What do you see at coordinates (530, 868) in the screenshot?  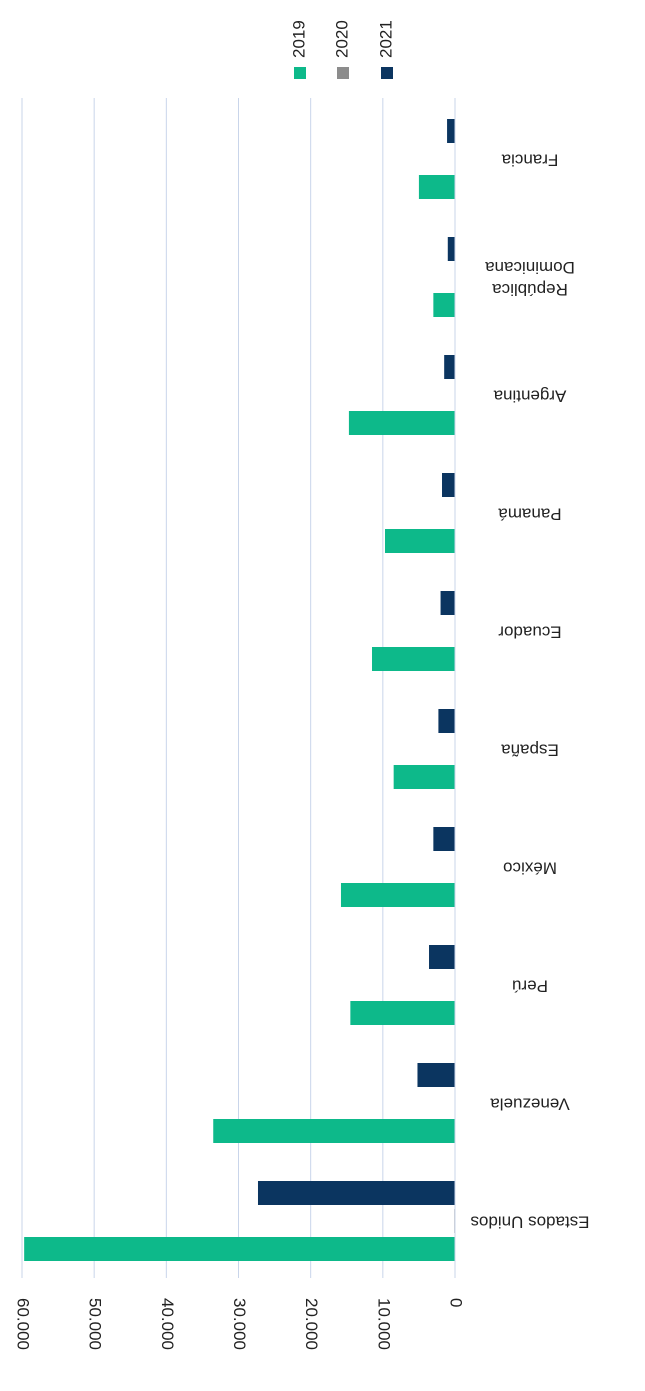 I see `category-label: México` at bounding box center [530, 868].